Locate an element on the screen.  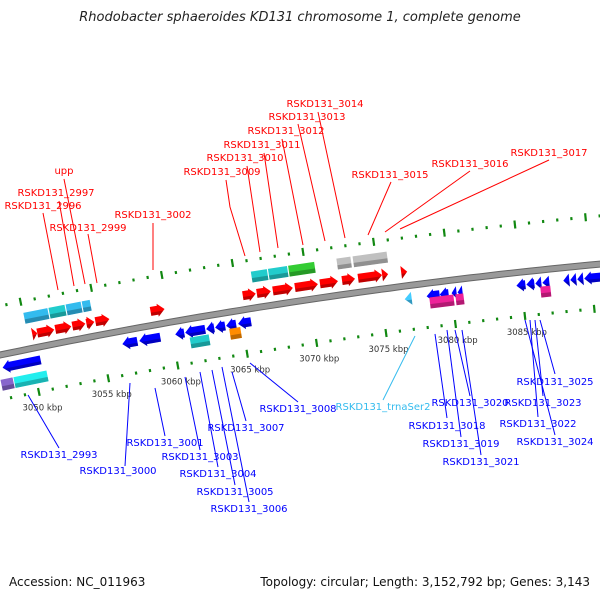
reverse-gene-label: RSKD131_3025 is located at coordinates (554, 382).